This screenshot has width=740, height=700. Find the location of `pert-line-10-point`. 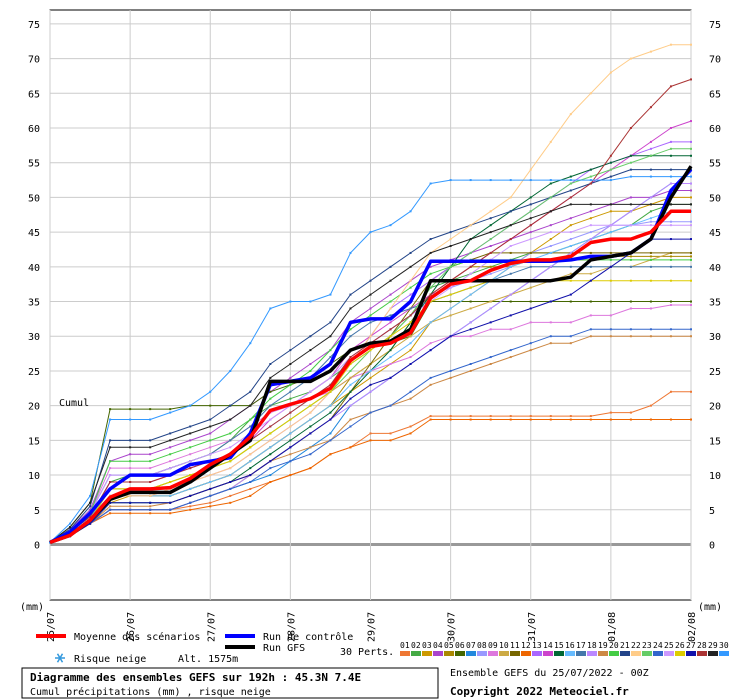

pert-line-10-point is located at coordinates (410, 336).